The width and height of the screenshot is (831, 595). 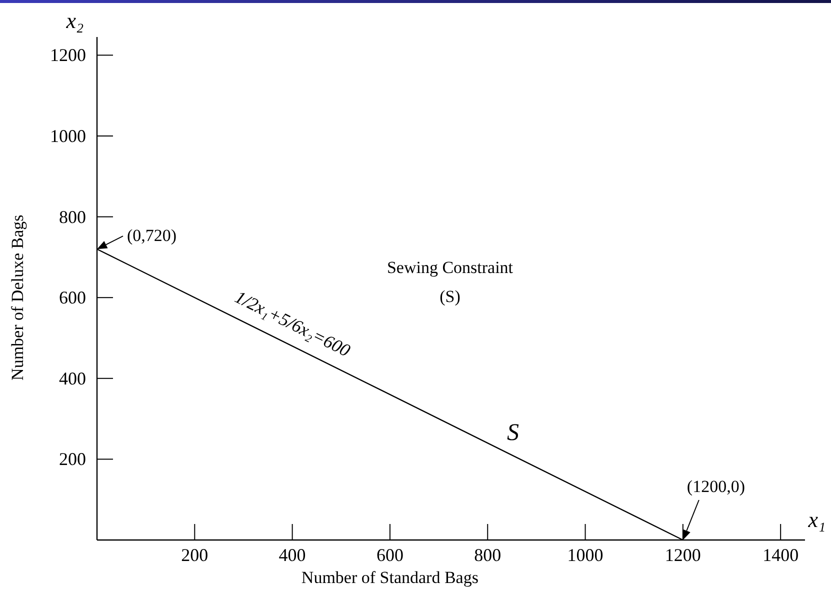 What do you see at coordinates (450, 296) in the screenshot?
I see `annotation: (S)` at bounding box center [450, 296].